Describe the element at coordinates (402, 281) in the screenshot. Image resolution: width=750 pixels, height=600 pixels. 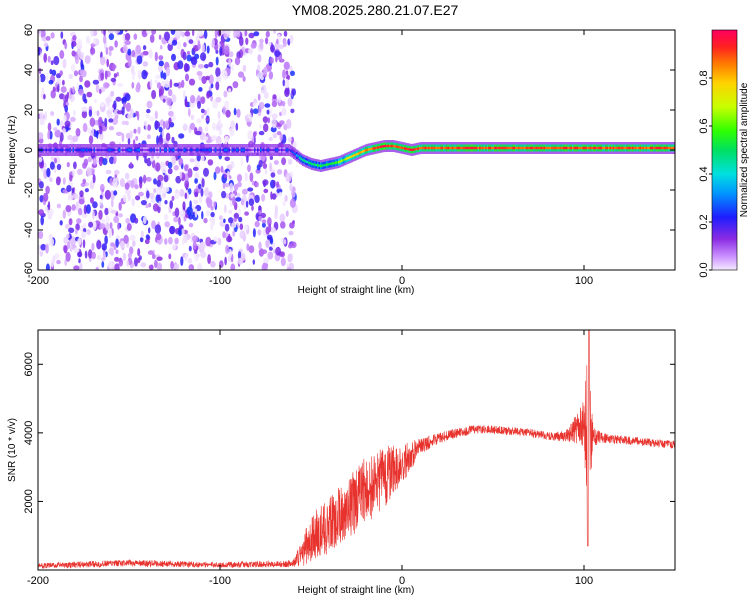
I see `x-tick-label: 0` at that location.